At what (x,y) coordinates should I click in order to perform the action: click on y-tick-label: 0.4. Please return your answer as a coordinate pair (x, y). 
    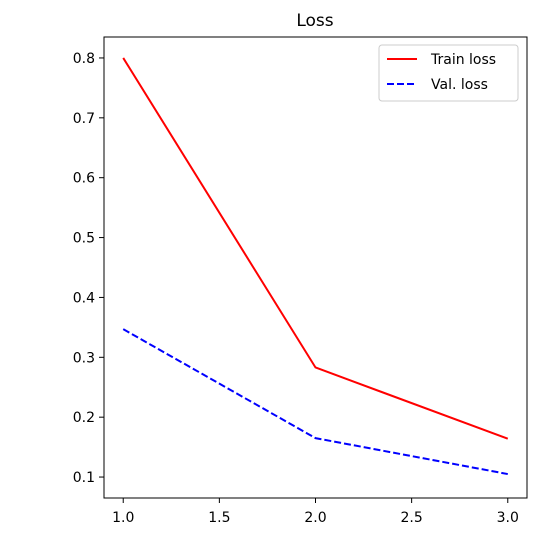
    Looking at the image, I should click on (84, 298).